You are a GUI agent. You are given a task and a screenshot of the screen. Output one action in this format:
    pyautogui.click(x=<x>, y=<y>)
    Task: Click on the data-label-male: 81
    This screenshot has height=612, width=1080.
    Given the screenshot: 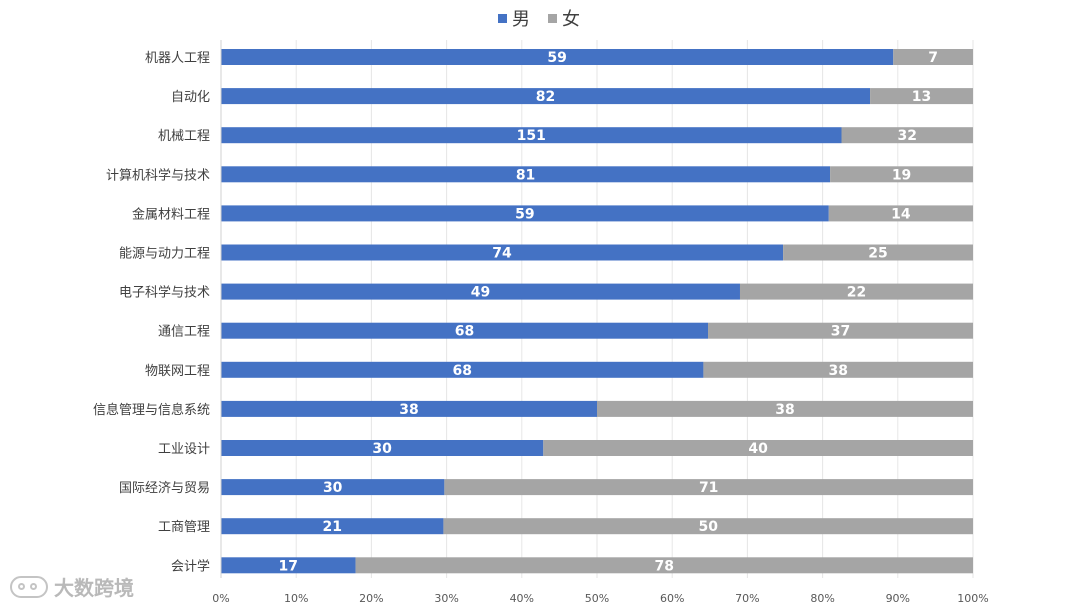 What is the action you would take?
    pyautogui.click(x=525, y=175)
    